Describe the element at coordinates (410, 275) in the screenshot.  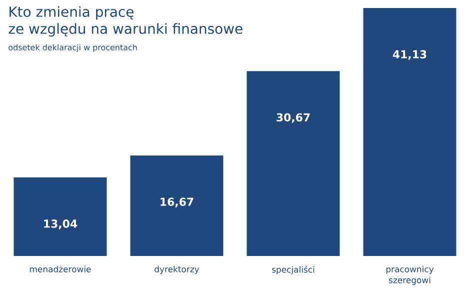
I see `x-tick-label: pracownicy szeregowi` at that location.